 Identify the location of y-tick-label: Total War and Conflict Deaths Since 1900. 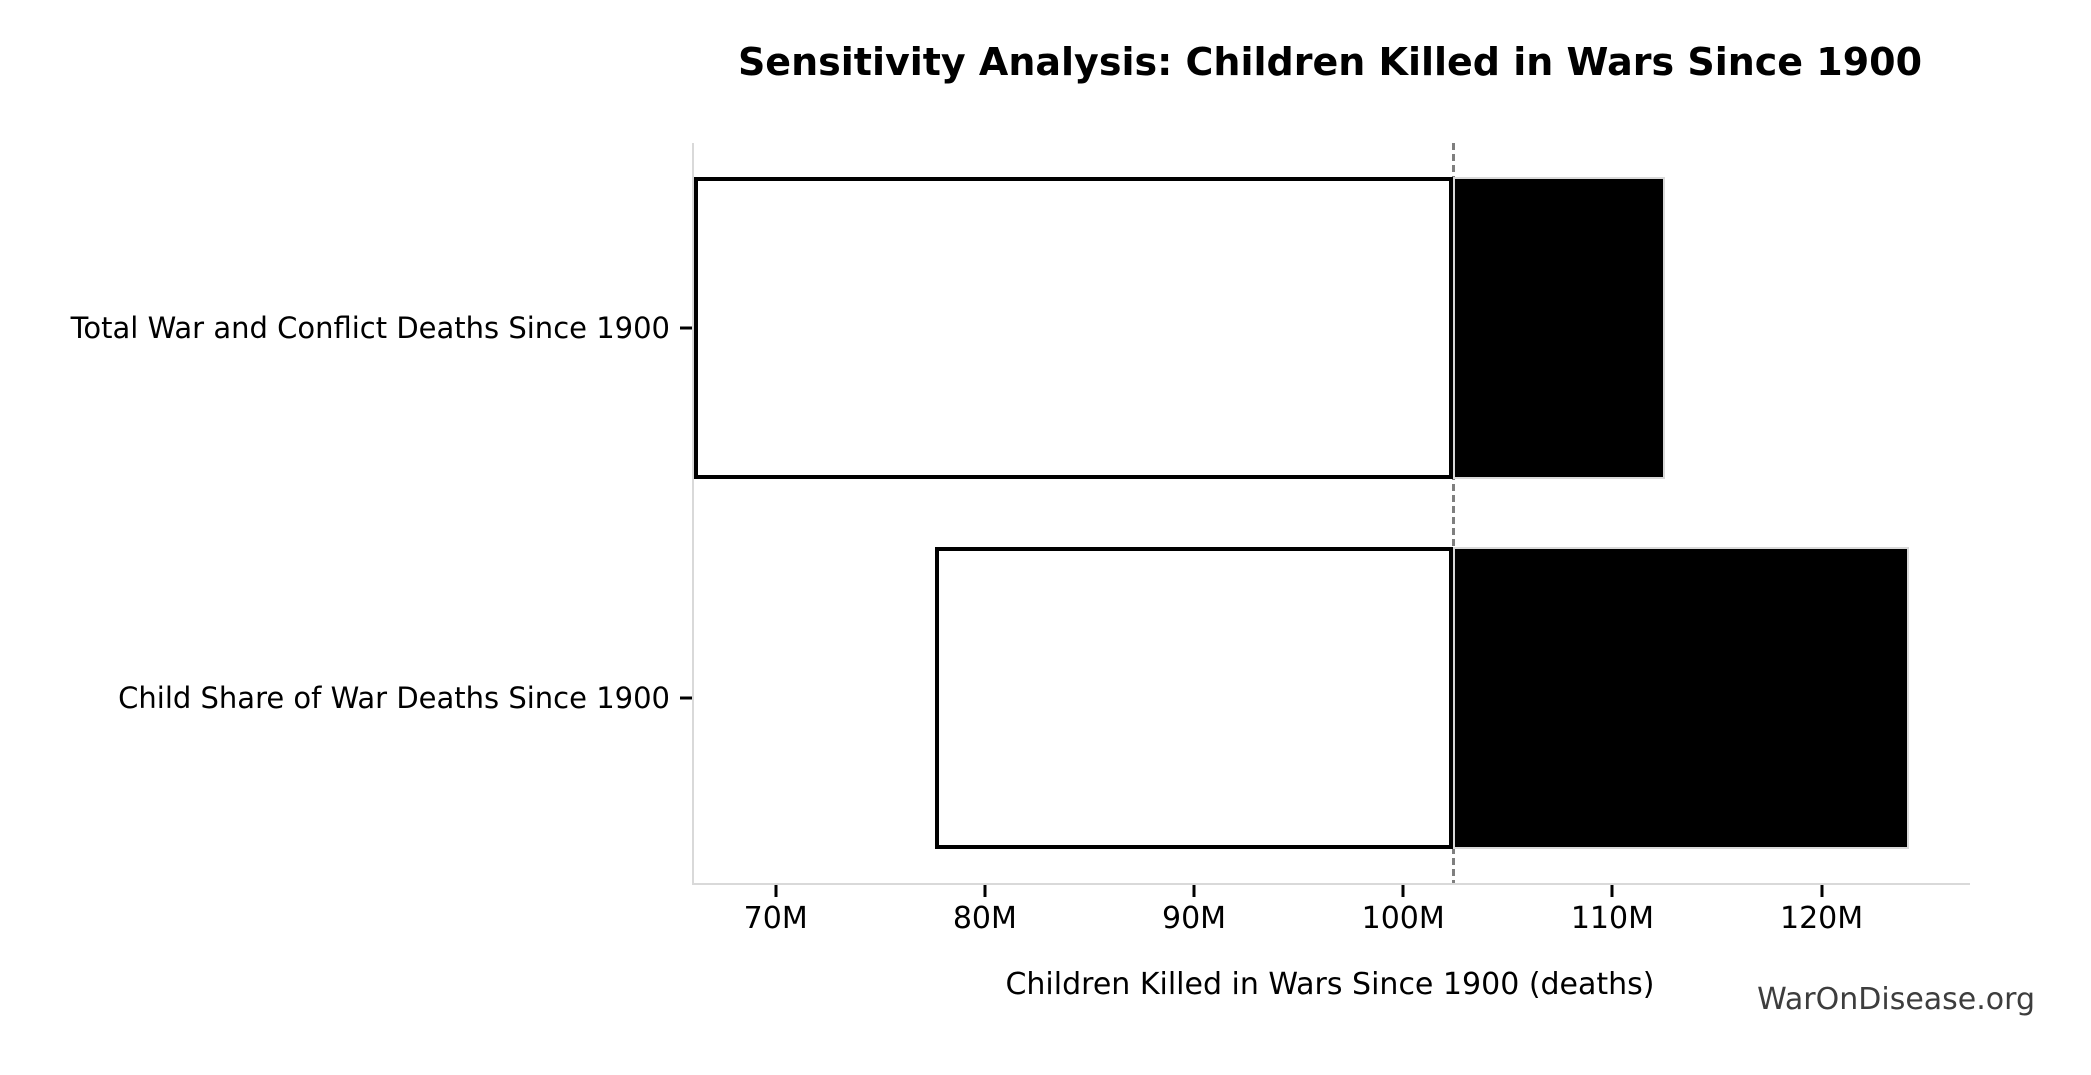
(370, 328).